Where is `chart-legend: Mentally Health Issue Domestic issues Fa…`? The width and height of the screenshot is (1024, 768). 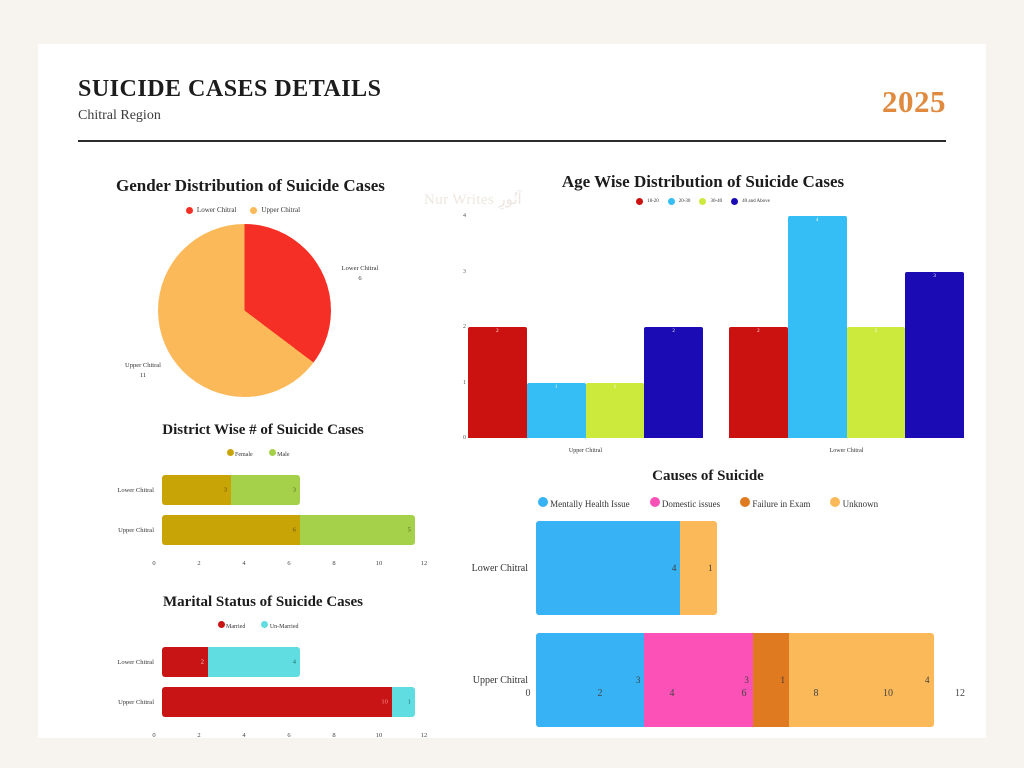 chart-legend: Mentally Health Issue Domestic issues Fa… is located at coordinates (708, 503).